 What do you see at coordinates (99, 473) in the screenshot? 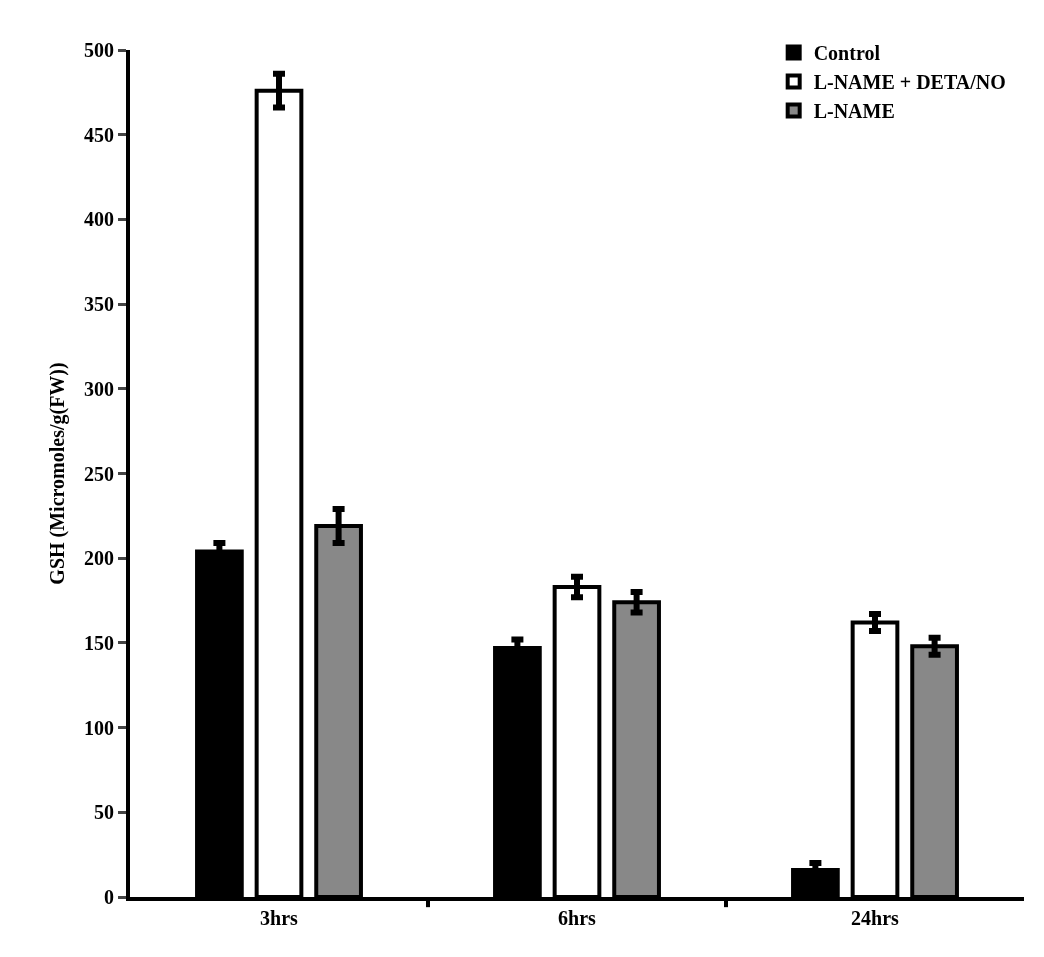
I see `y-tick-label: 250` at bounding box center [99, 473].